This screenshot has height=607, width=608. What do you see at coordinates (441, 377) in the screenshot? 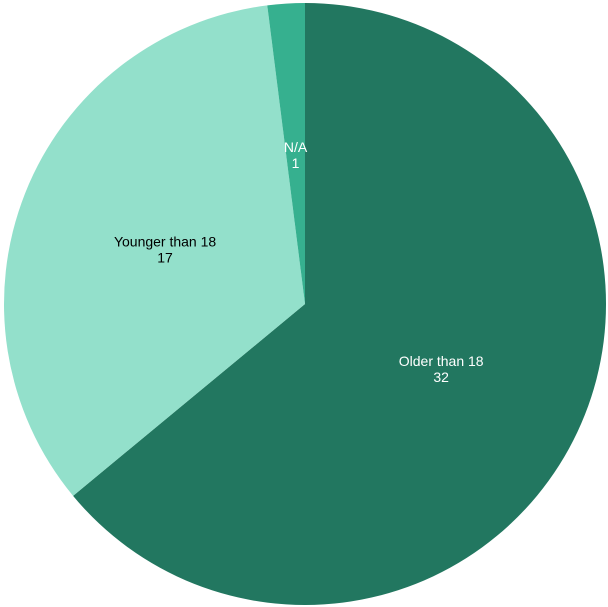
I see `slice-value-label: 32` at bounding box center [441, 377].